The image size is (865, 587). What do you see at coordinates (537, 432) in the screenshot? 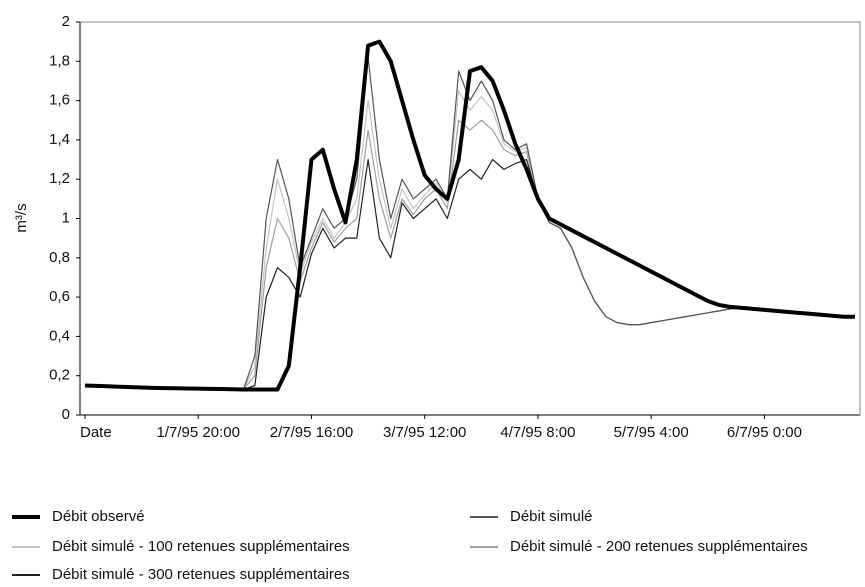
I see `x-tick-label: 4/7/95 8:00` at bounding box center [537, 432].